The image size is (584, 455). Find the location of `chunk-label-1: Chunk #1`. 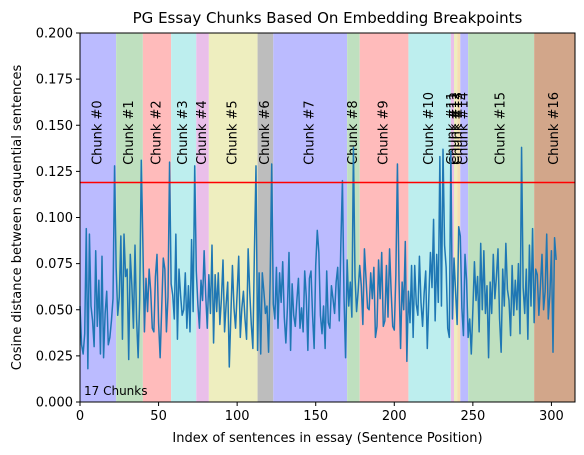

chunk-label-1: Chunk #1 is located at coordinates (129, 132).